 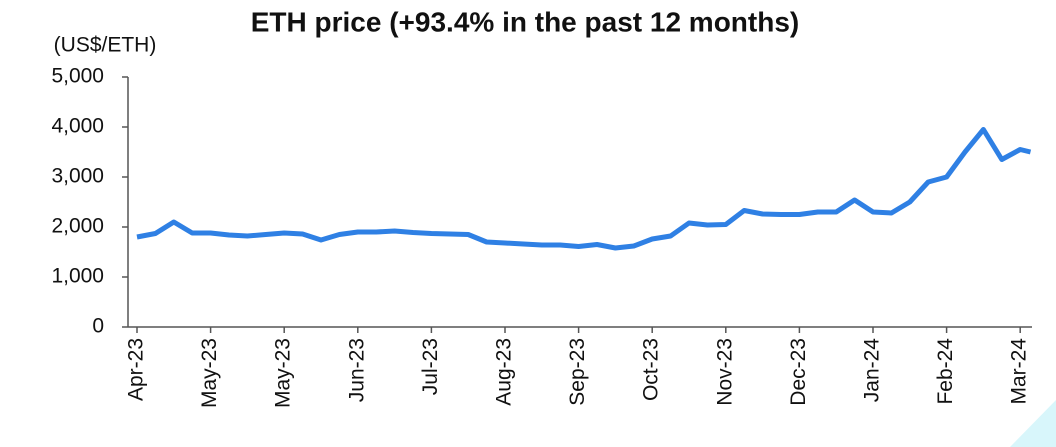 What do you see at coordinates (872, 370) in the screenshot?
I see `x-tick-label: Jan-24` at bounding box center [872, 370].